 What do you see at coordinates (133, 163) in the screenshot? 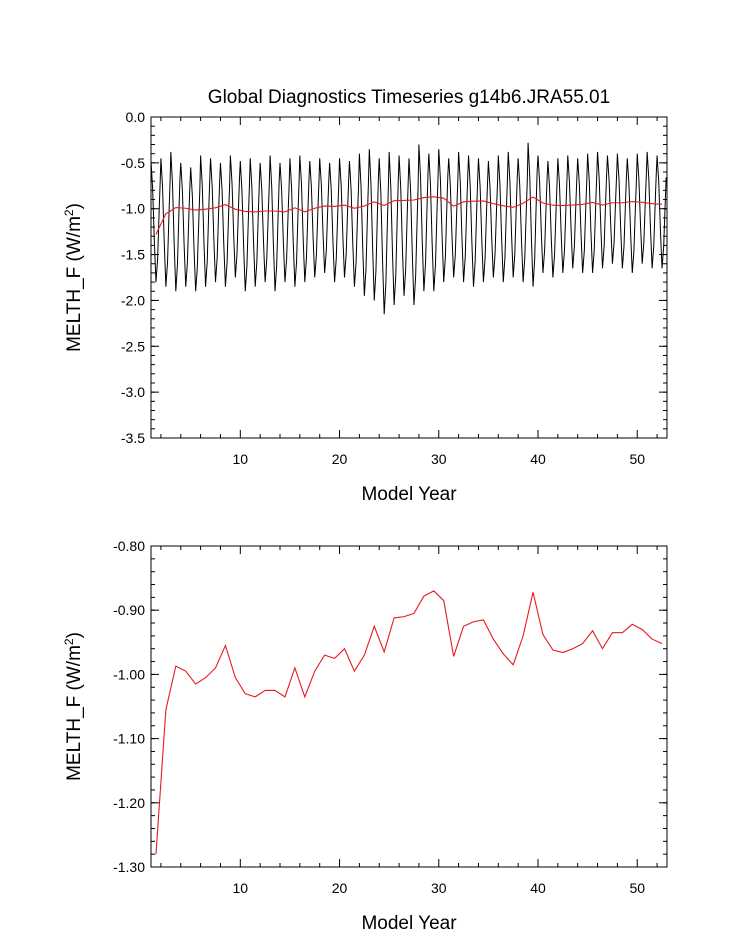
I see `y-tick-label: -0.5` at bounding box center [133, 163].